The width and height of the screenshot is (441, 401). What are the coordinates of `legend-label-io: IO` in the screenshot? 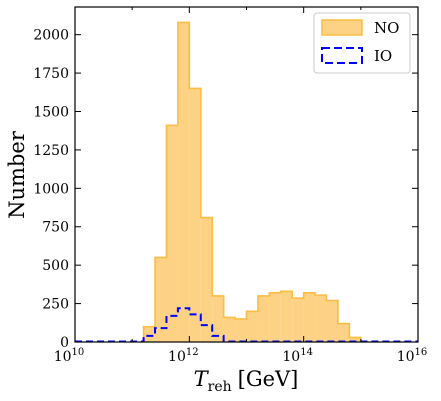 It's located at (383, 56).